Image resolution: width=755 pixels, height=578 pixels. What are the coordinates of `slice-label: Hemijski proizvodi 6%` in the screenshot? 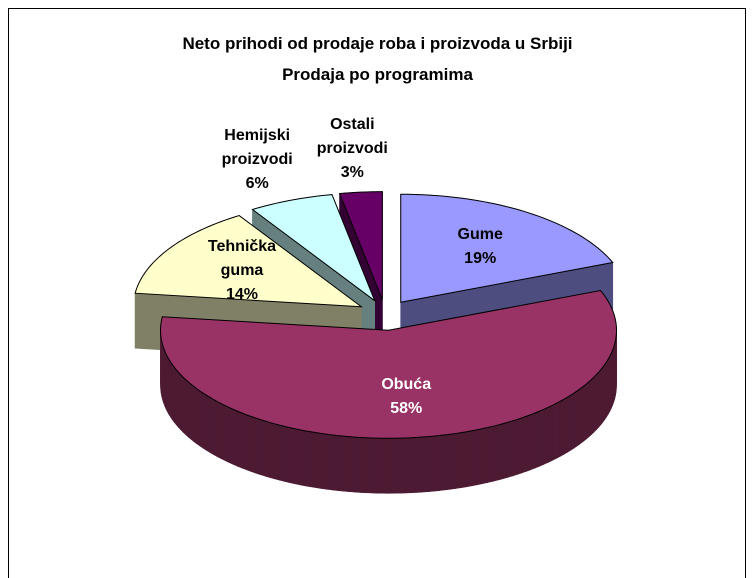 It's located at (257, 160).